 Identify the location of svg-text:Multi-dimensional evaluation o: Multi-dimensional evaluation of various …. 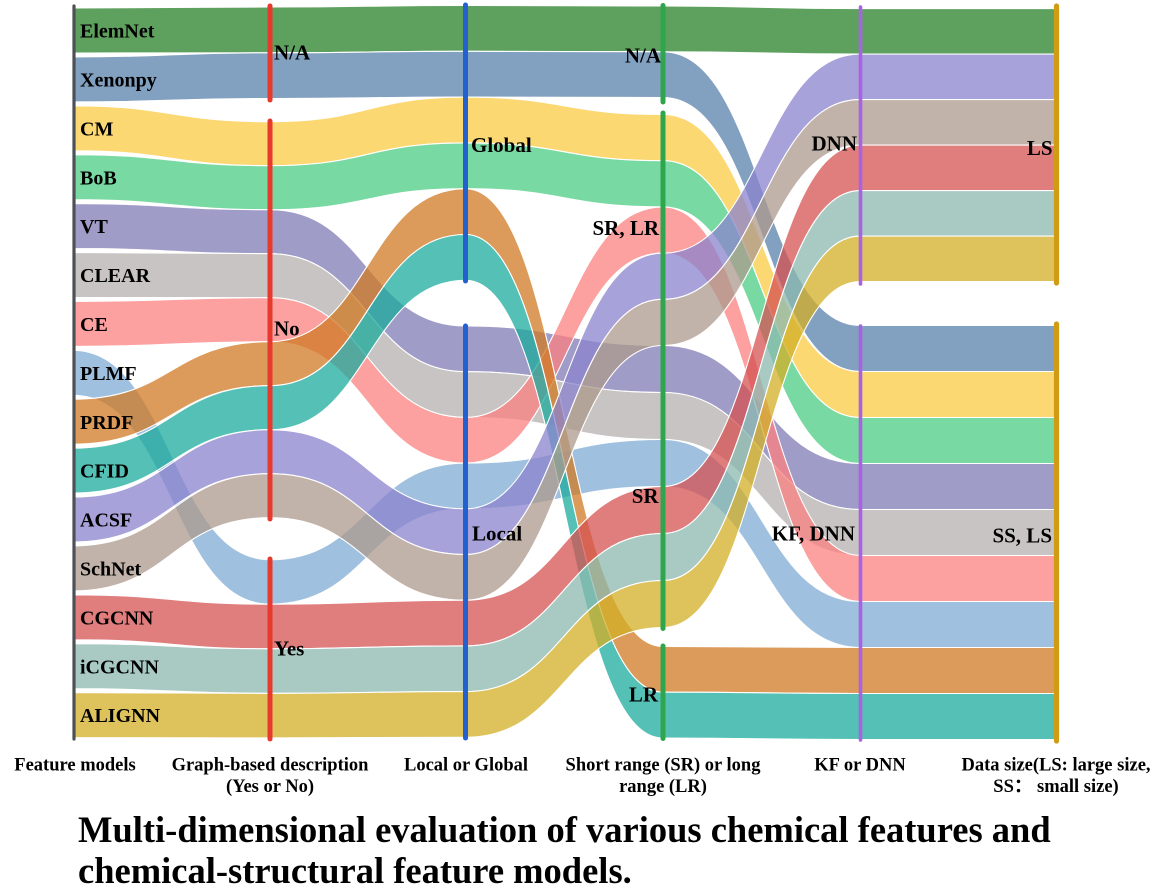
(564, 829).